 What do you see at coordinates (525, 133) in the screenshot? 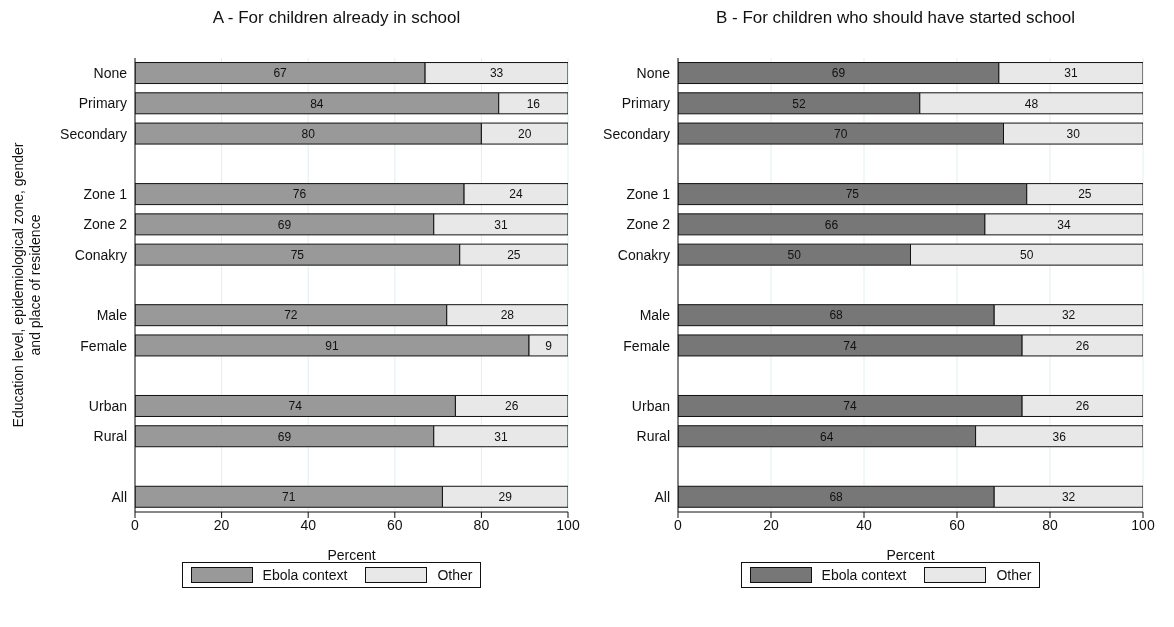
I see `data-label: 20` at bounding box center [525, 133].